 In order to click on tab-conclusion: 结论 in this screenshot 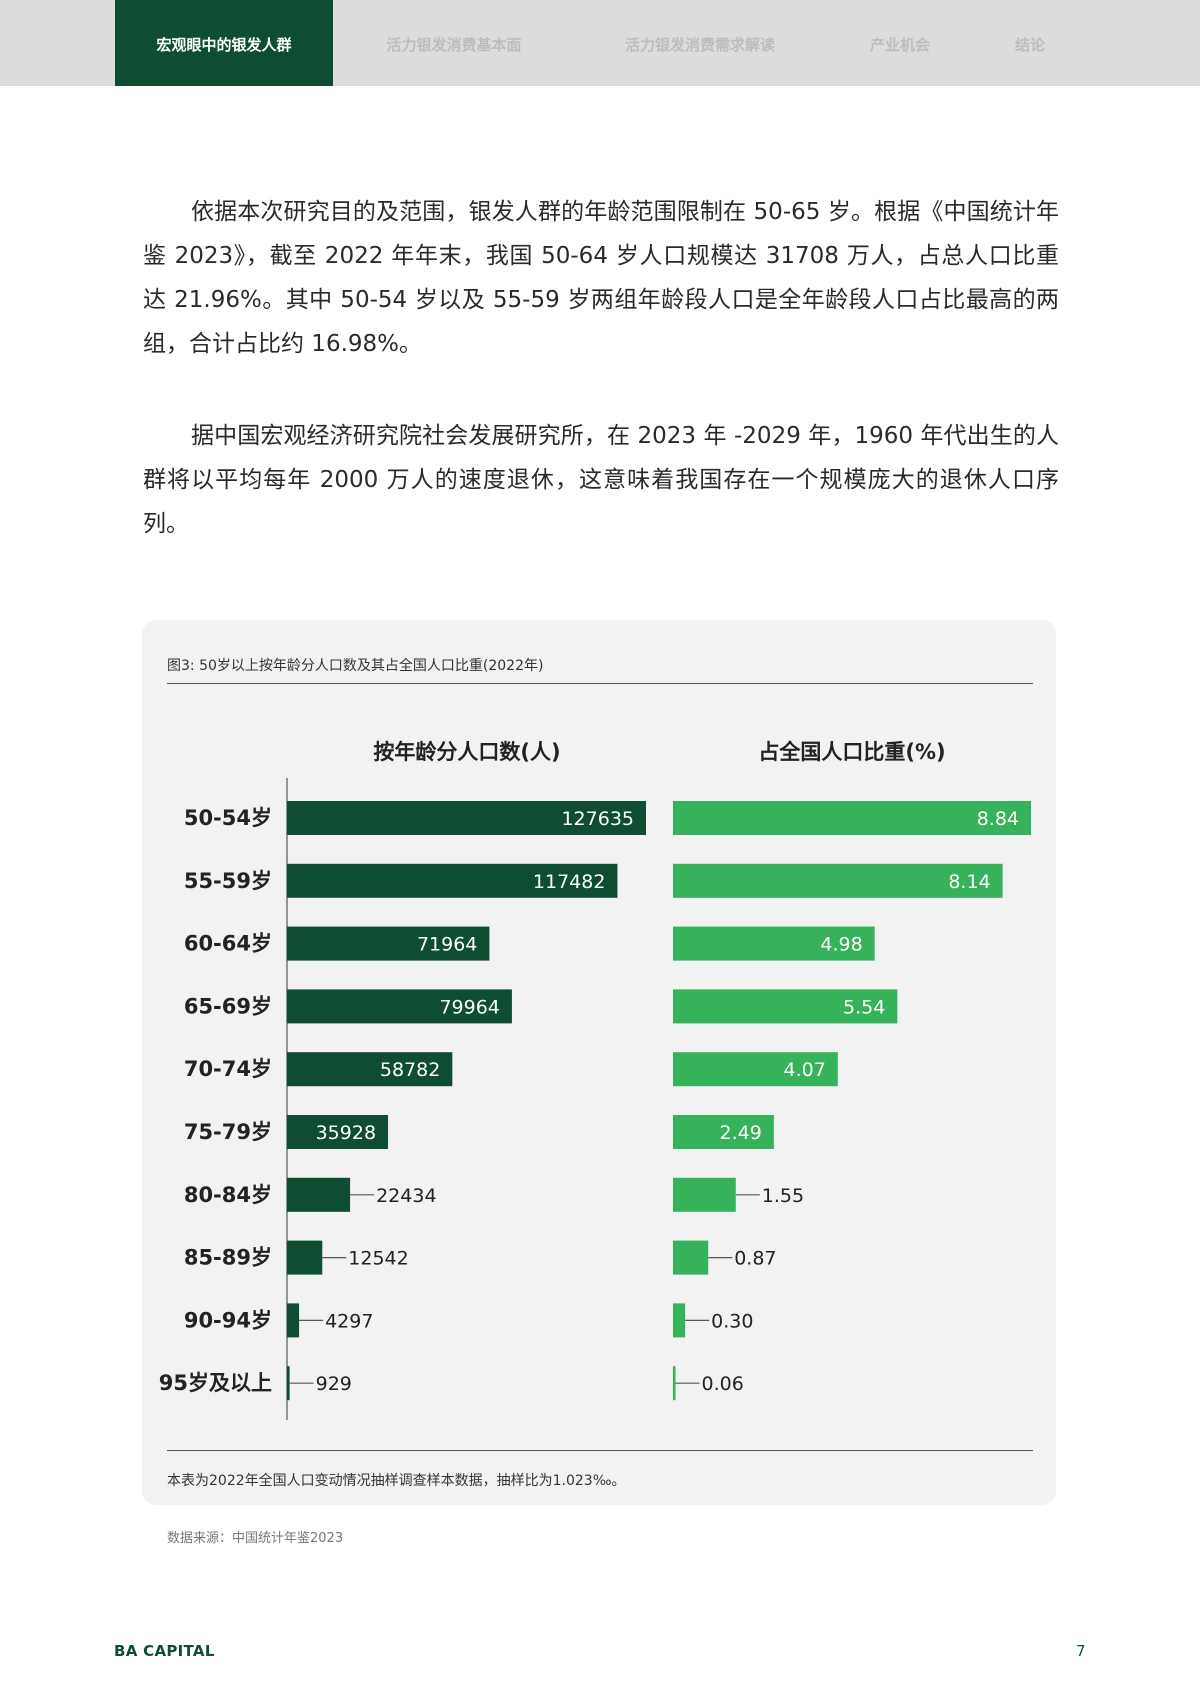, I will do `click(1029, 45)`.